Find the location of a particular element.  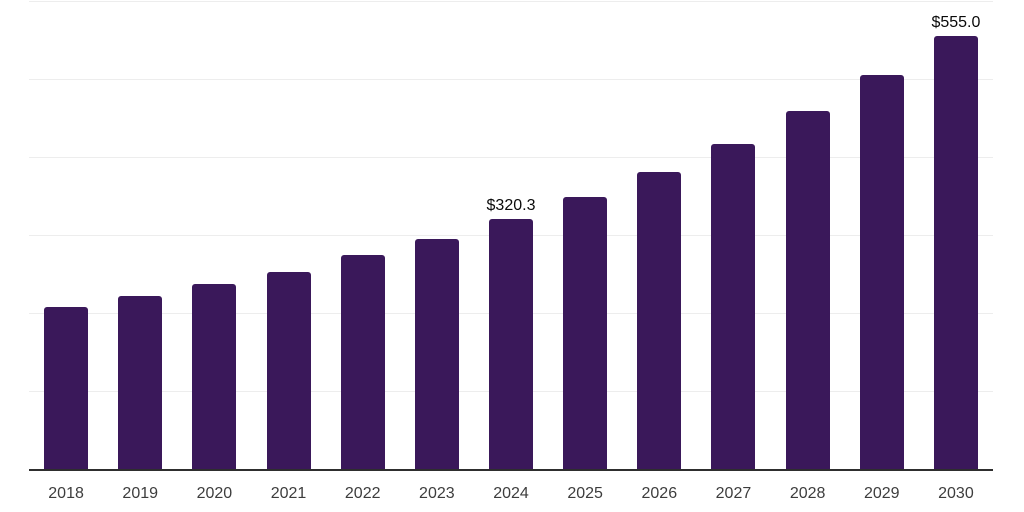

bar-2030 is located at coordinates (955, 253).